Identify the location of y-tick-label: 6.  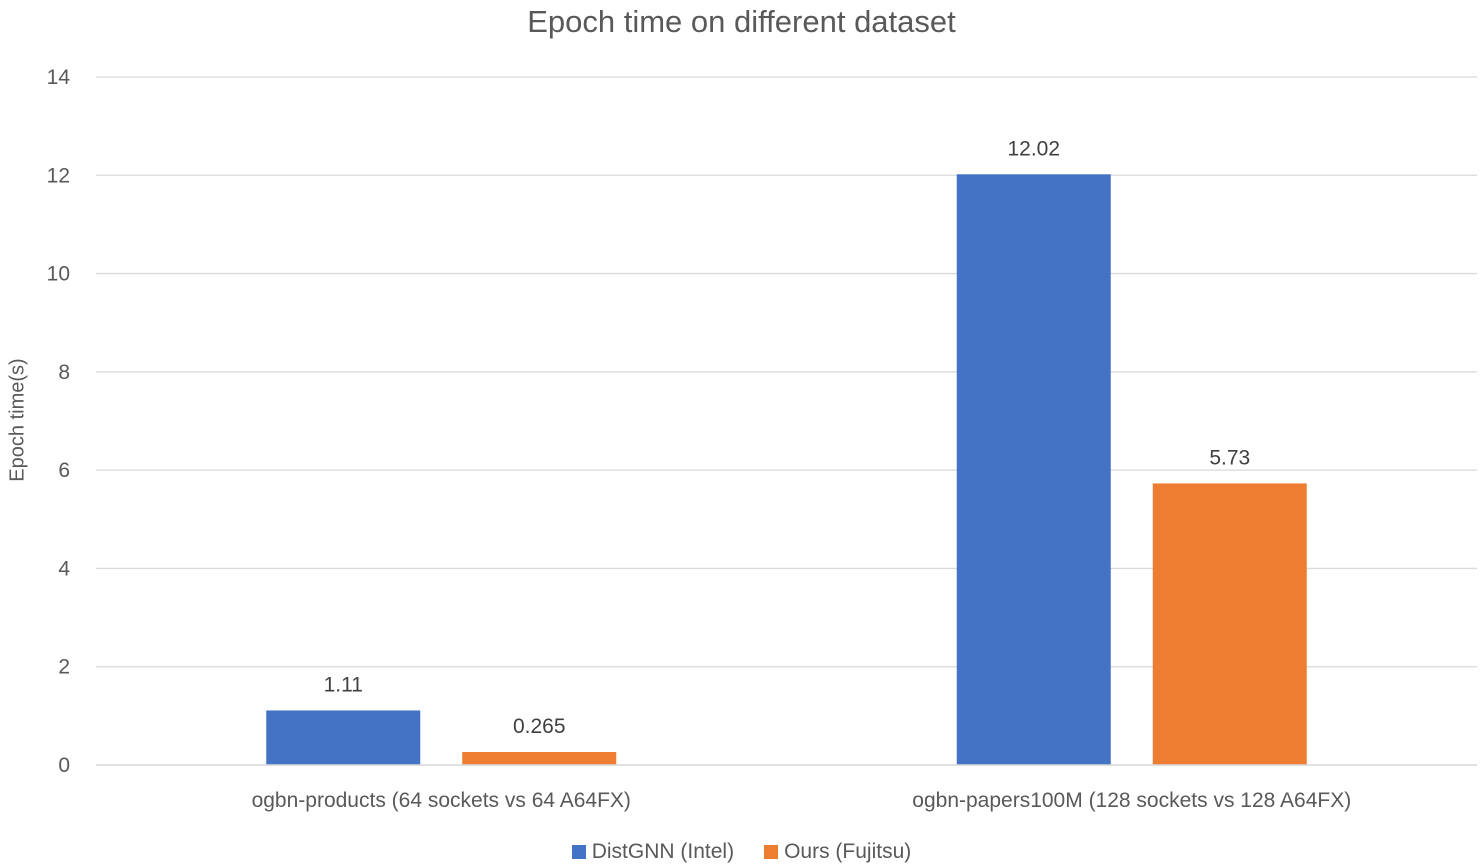
(64, 470).